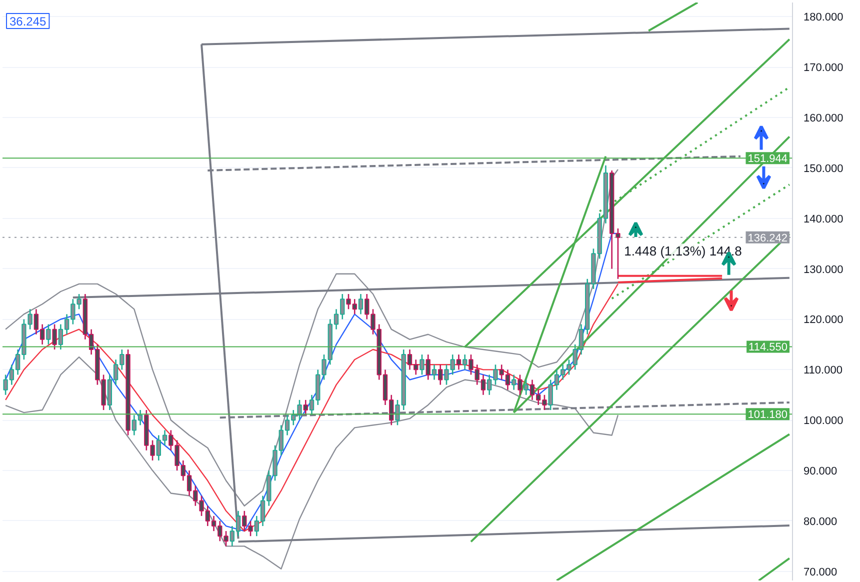 The height and width of the screenshot is (582, 860). What do you see at coordinates (824, 68) in the screenshot?
I see `y-tick-label: 170.000` at bounding box center [824, 68].